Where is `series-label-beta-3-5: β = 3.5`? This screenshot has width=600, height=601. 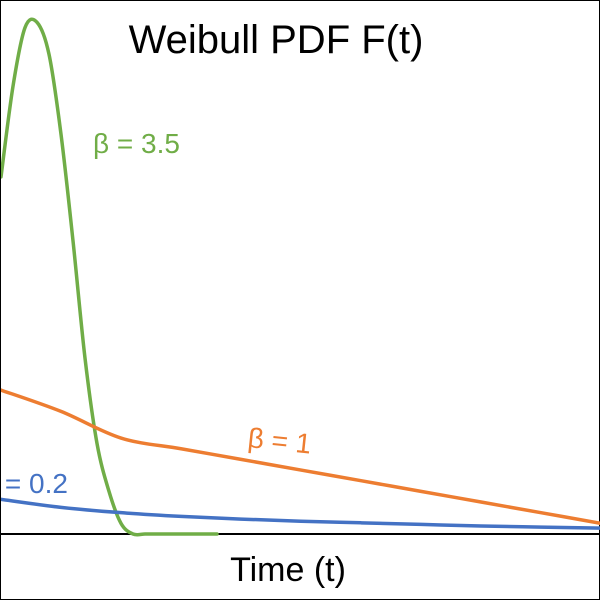
series-label-beta-3-5: β = 3.5 is located at coordinates (136, 143).